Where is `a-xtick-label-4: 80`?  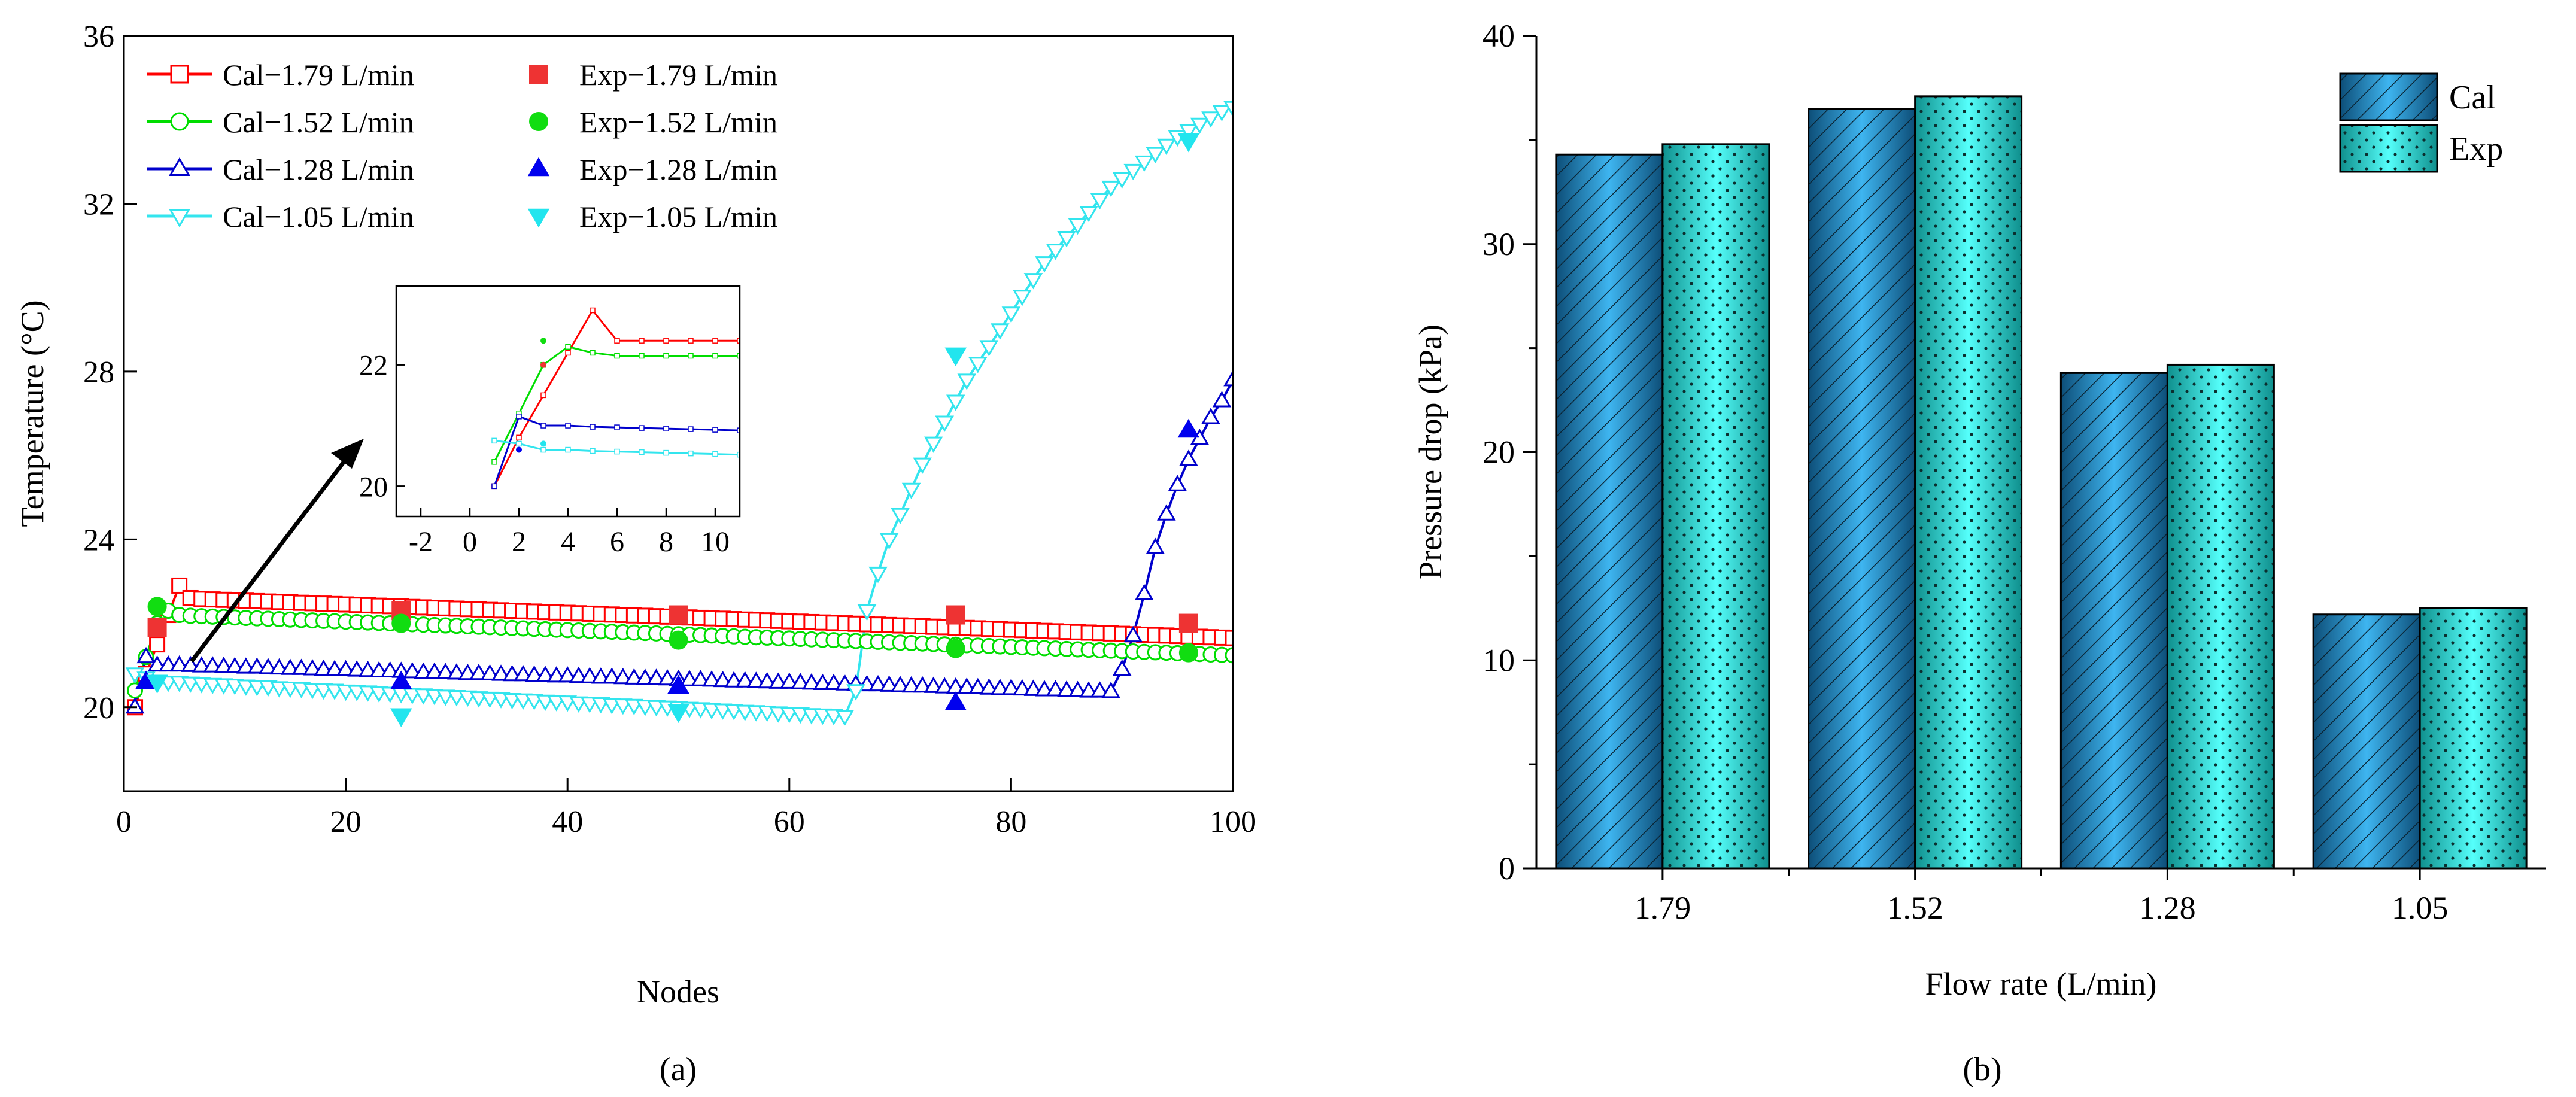
a-xtick-label-4: 80 is located at coordinates (1010, 822).